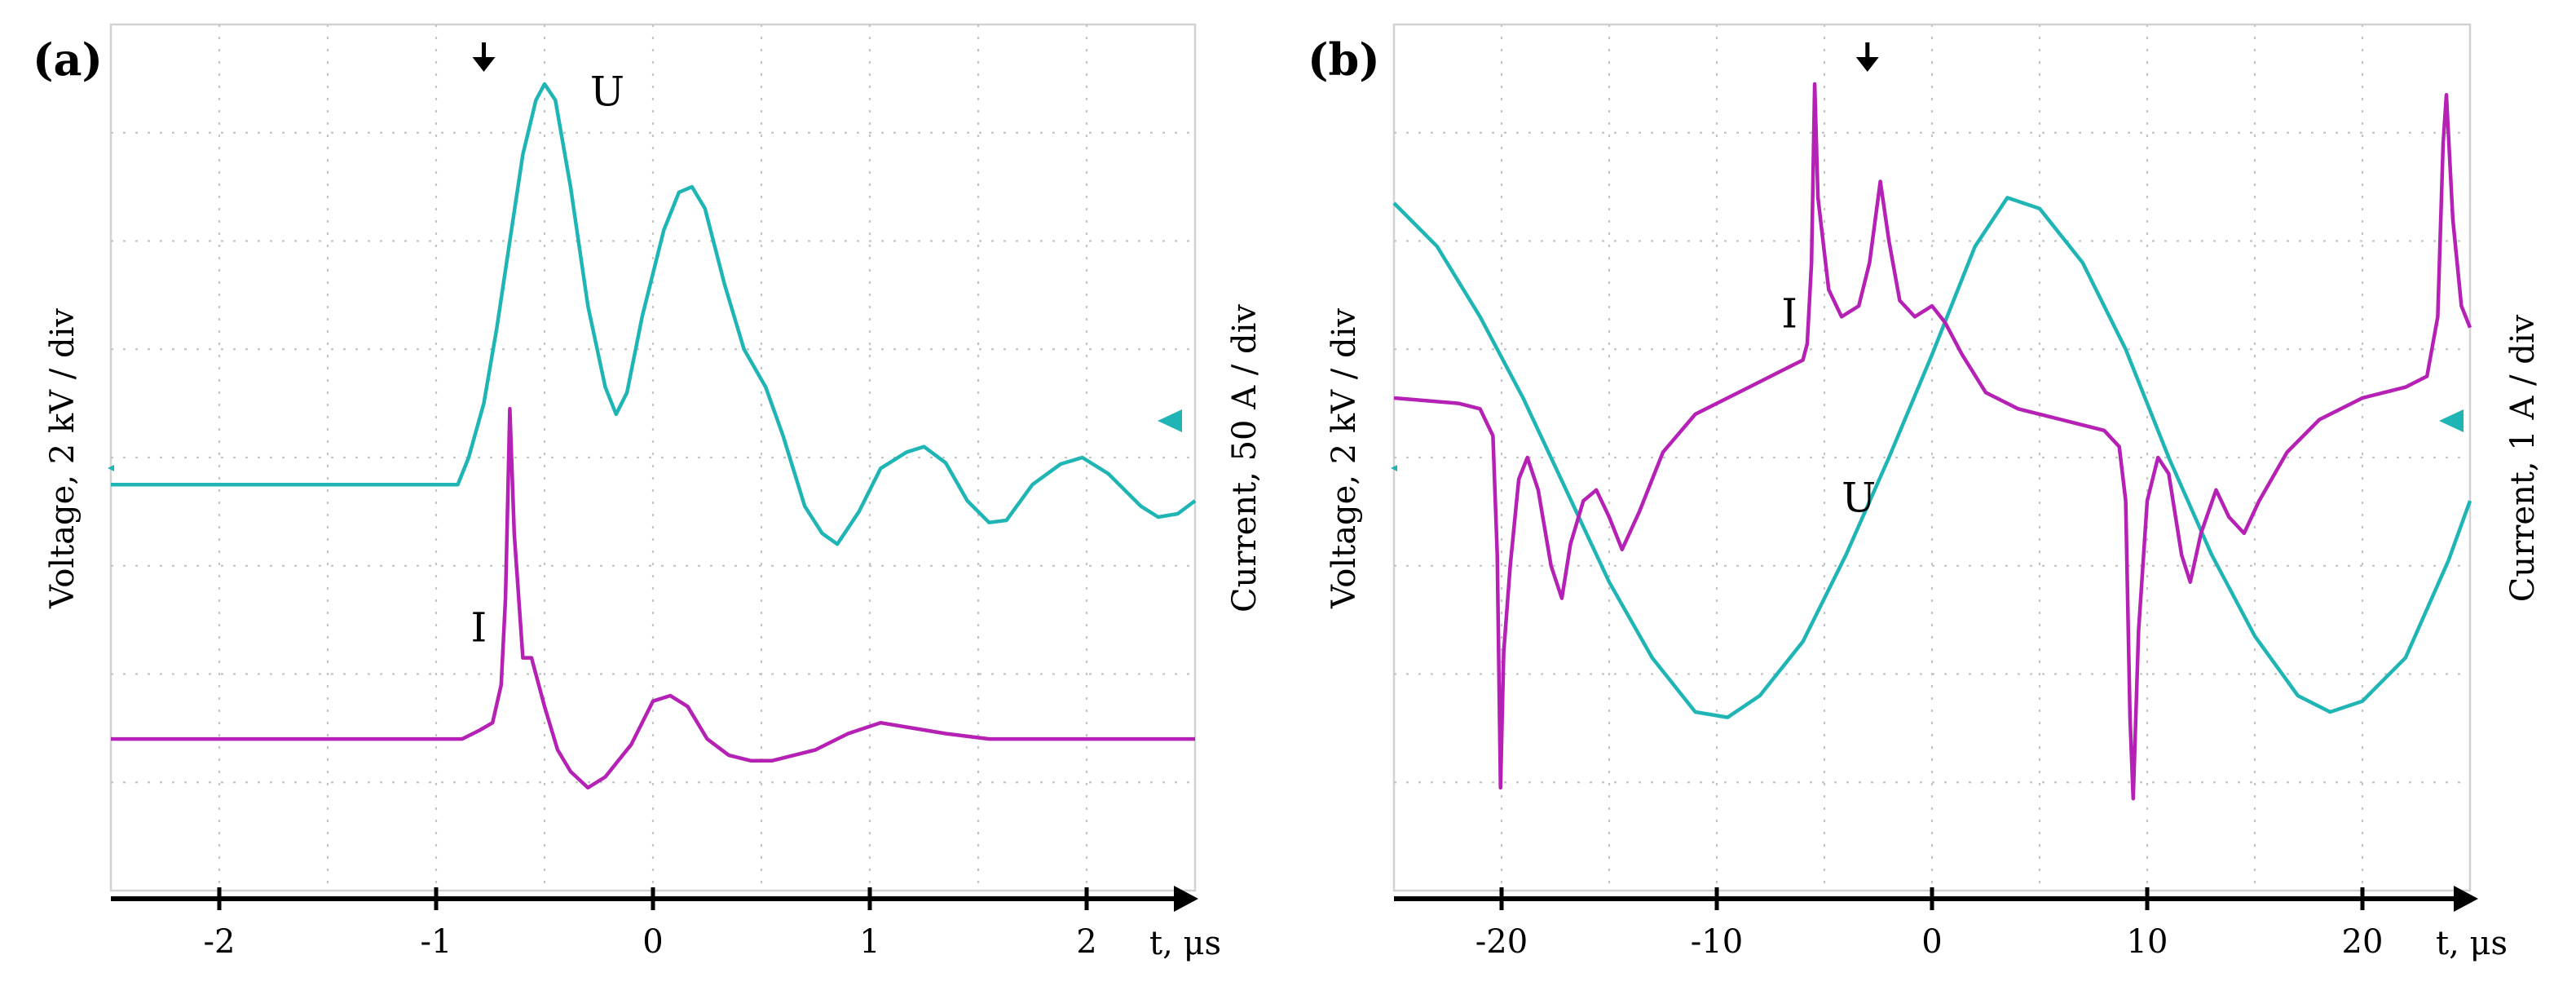 Image resolution: width=2576 pixels, height=986 pixels. What do you see at coordinates (1086, 942) in the screenshot?
I see `panel-a-x-tick-label: 2` at bounding box center [1086, 942].